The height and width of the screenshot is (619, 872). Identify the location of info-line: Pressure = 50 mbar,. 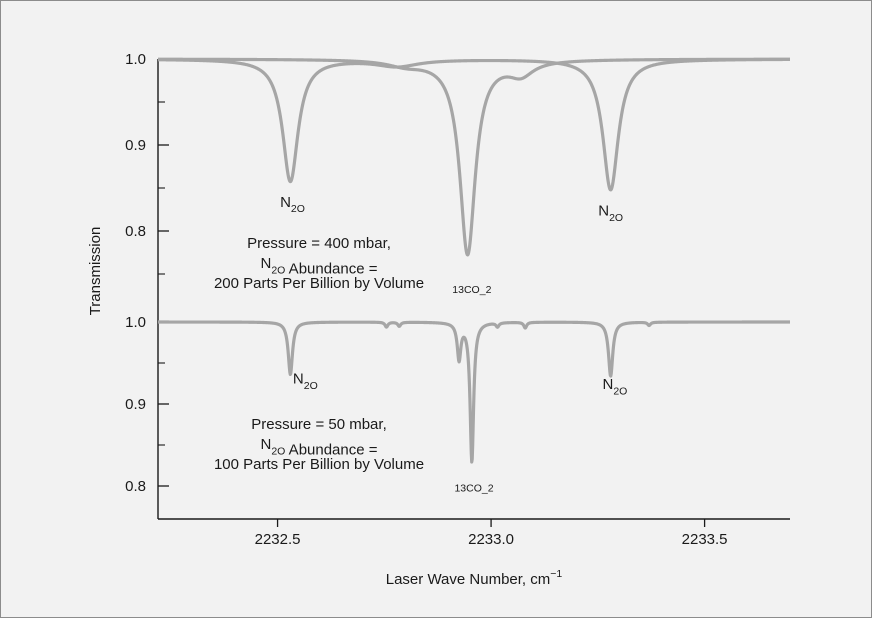
(318, 424).